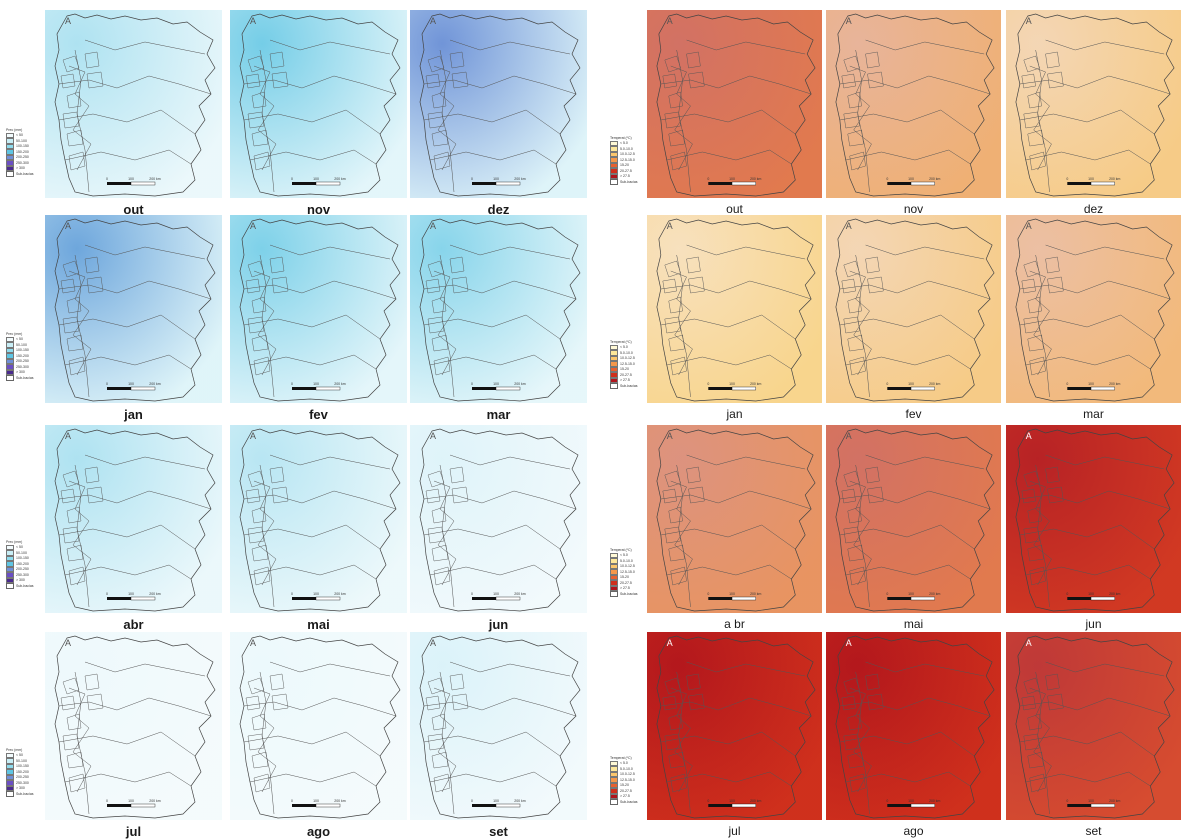 The image size is (1186, 839). What do you see at coordinates (1093, 414) in the screenshot?
I see `month-caption: mar` at bounding box center [1093, 414].